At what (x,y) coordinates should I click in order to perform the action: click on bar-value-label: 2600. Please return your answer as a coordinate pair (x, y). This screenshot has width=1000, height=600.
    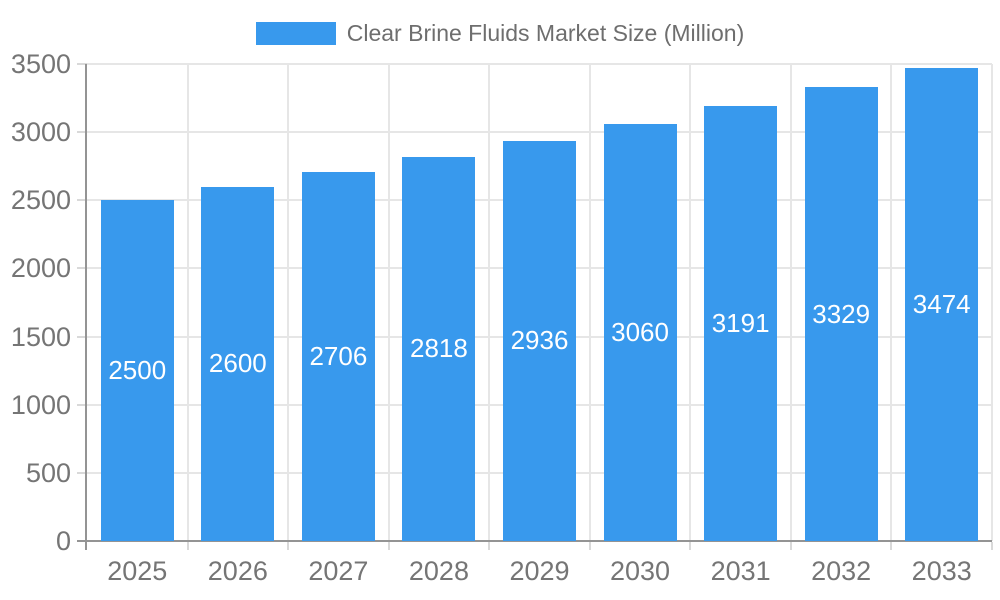
    Looking at the image, I should click on (237, 363).